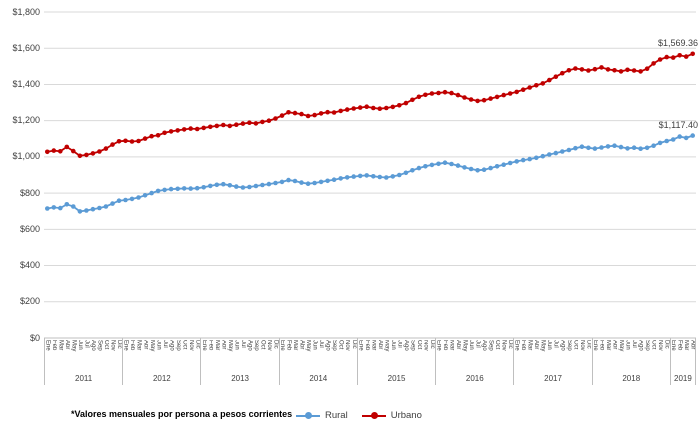  Describe the element at coordinates (26, 47) in the screenshot. I see `y-axis-tick-label: $1,600` at that location.